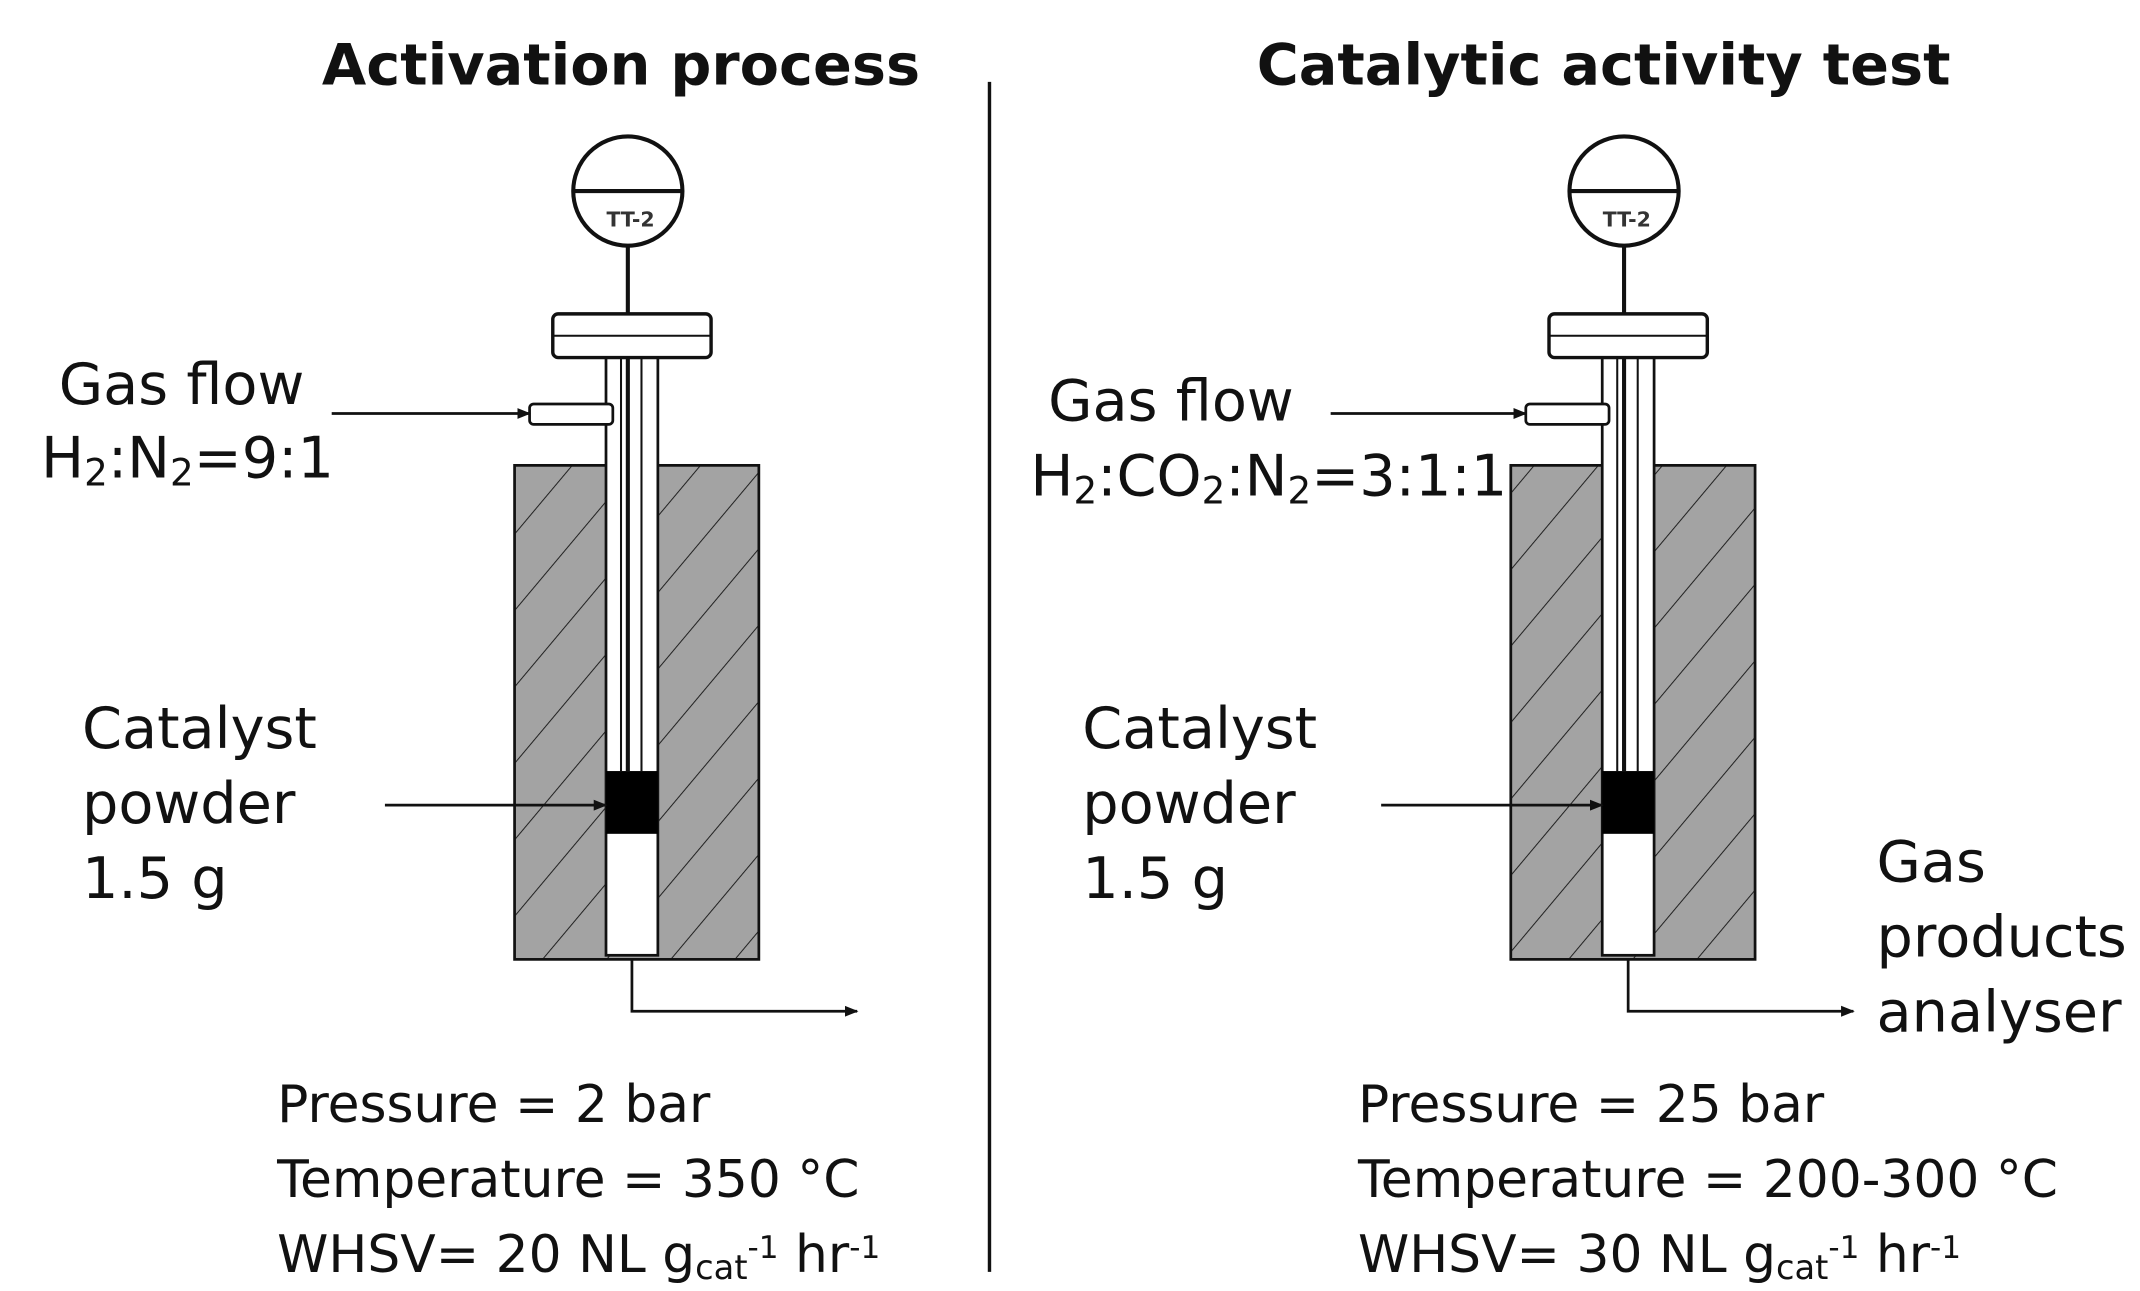 This screenshot has height=1291, width=2140. I want to click on text-run: Temperature = 350 °C, so click(567, 1180).